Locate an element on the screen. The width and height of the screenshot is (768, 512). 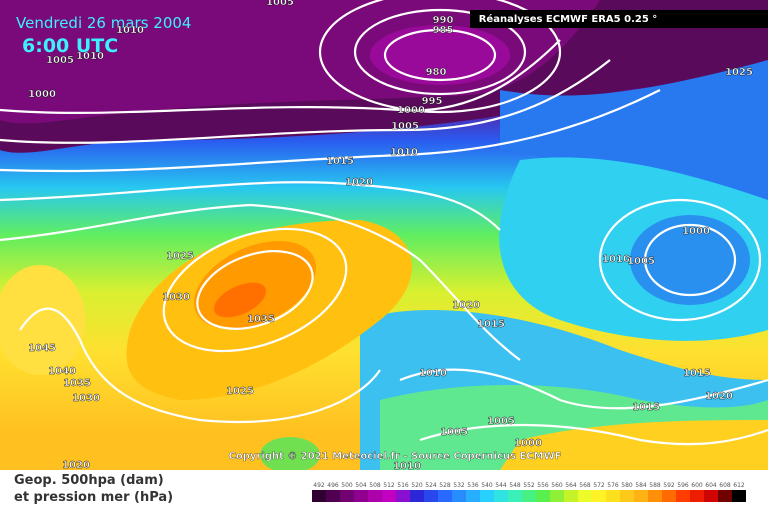
time: 6:00 UTC is located at coordinates (70, 46).